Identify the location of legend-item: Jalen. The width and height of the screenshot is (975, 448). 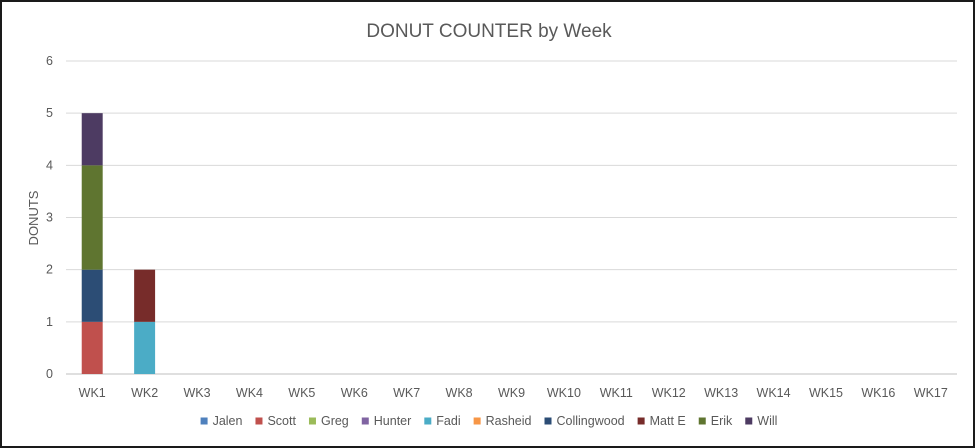
(221, 421).